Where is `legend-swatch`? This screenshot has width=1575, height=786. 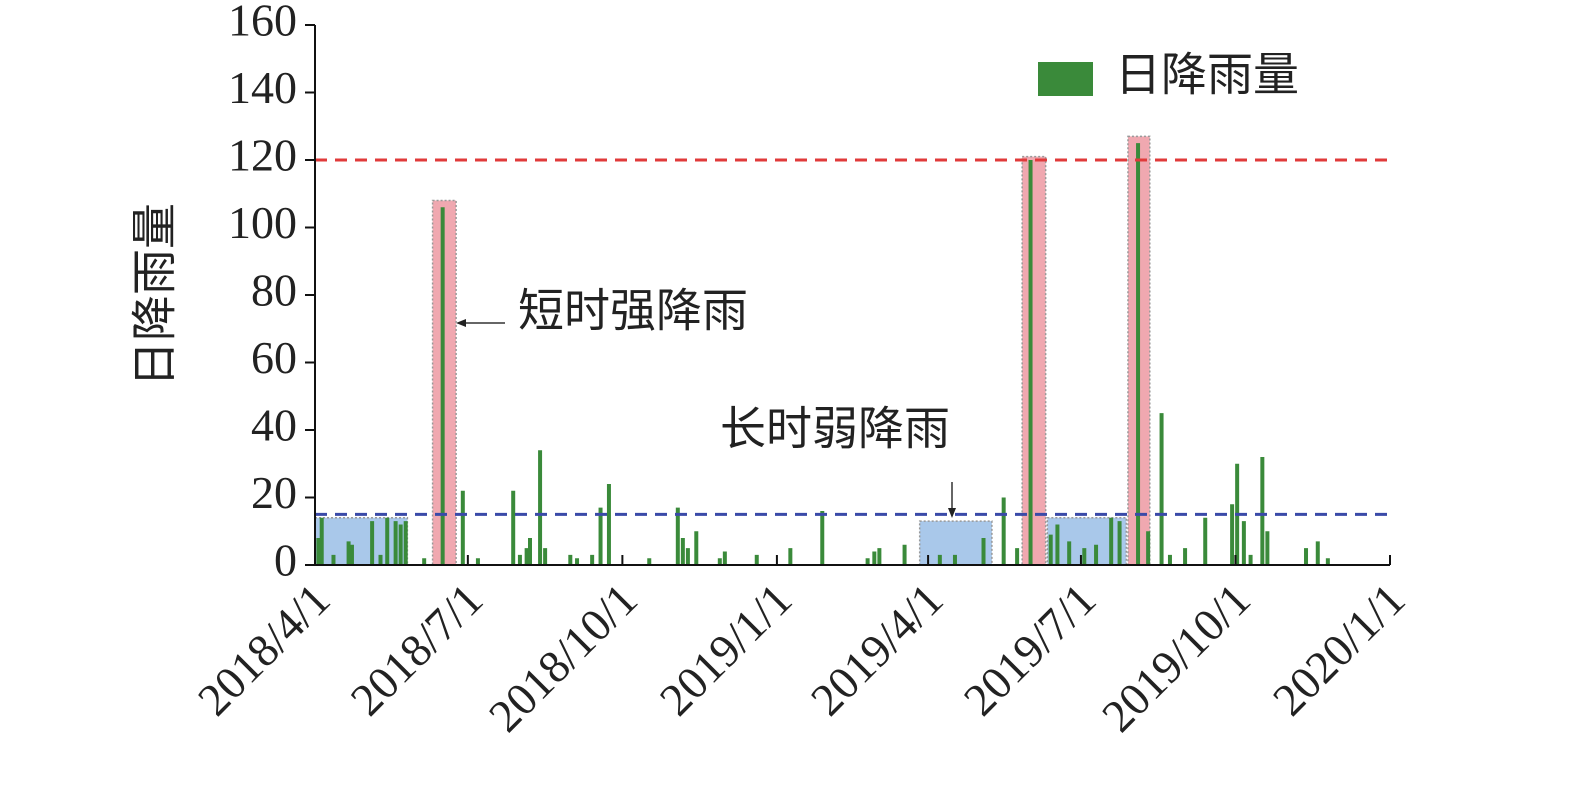 legend-swatch is located at coordinates (1065, 79).